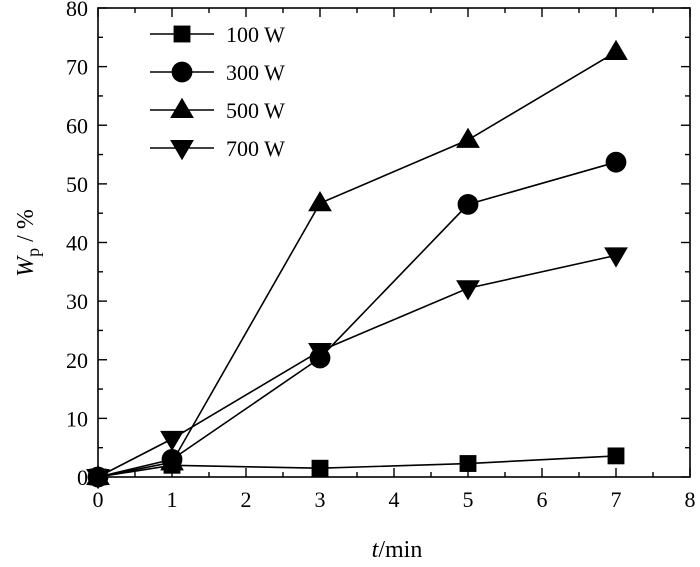 This screenshot has width=700, height=567. I want to click on legend-item: 700 W, so click(217, 148).